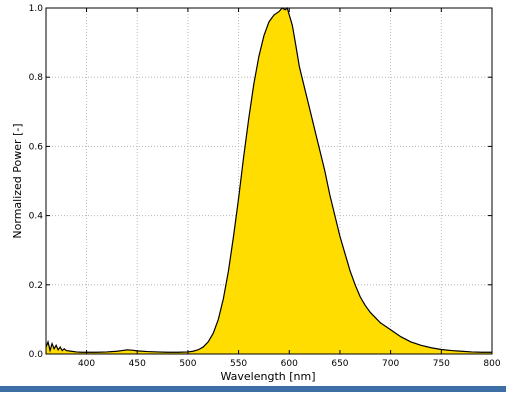 The width and height of the screenshot is (506, 397). What do you see at coordinates (36, 355) in the screenshot?
I see `y-tick-label: 0.0` at bounding box center [36, 355].